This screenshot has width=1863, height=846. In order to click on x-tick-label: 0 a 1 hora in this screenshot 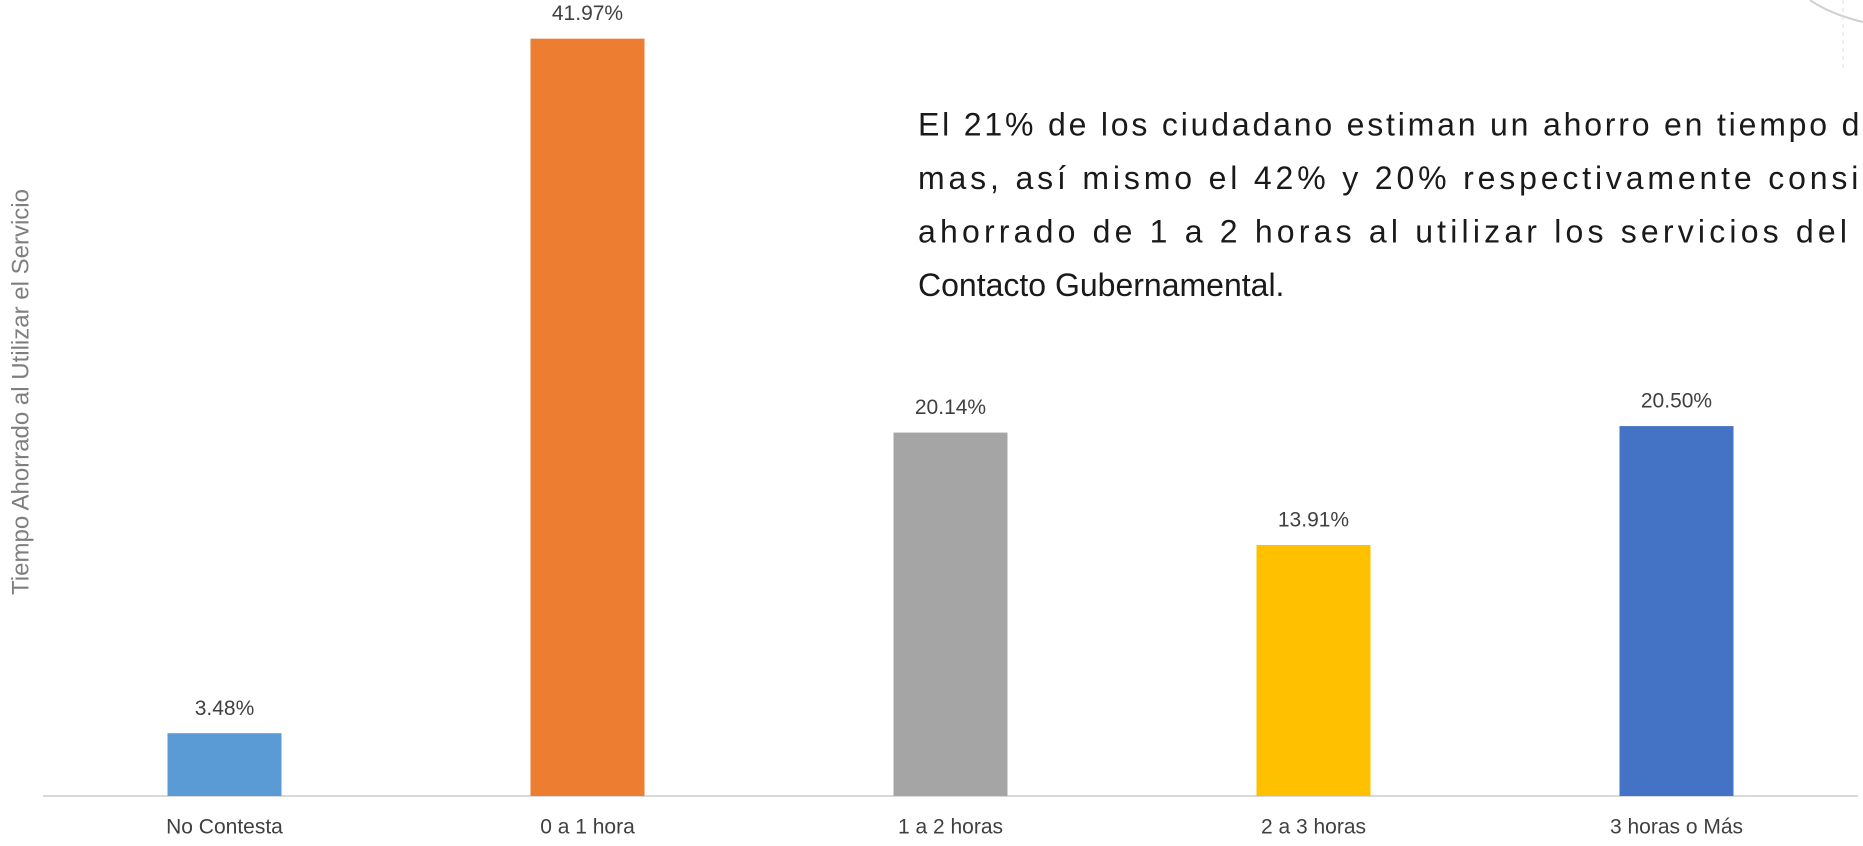, I will do `click(587, 827)`.